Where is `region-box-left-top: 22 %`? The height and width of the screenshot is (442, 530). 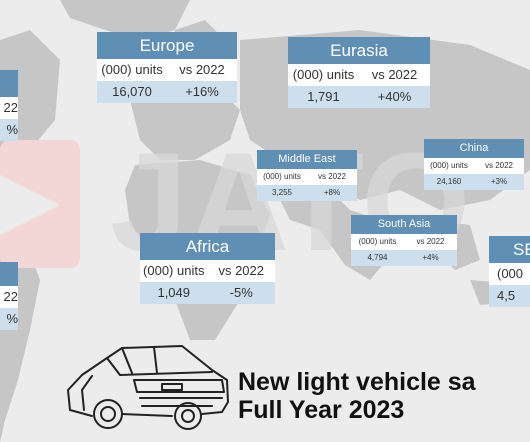 region-box-left-top: 22 % is located at coordinates (9, 105).